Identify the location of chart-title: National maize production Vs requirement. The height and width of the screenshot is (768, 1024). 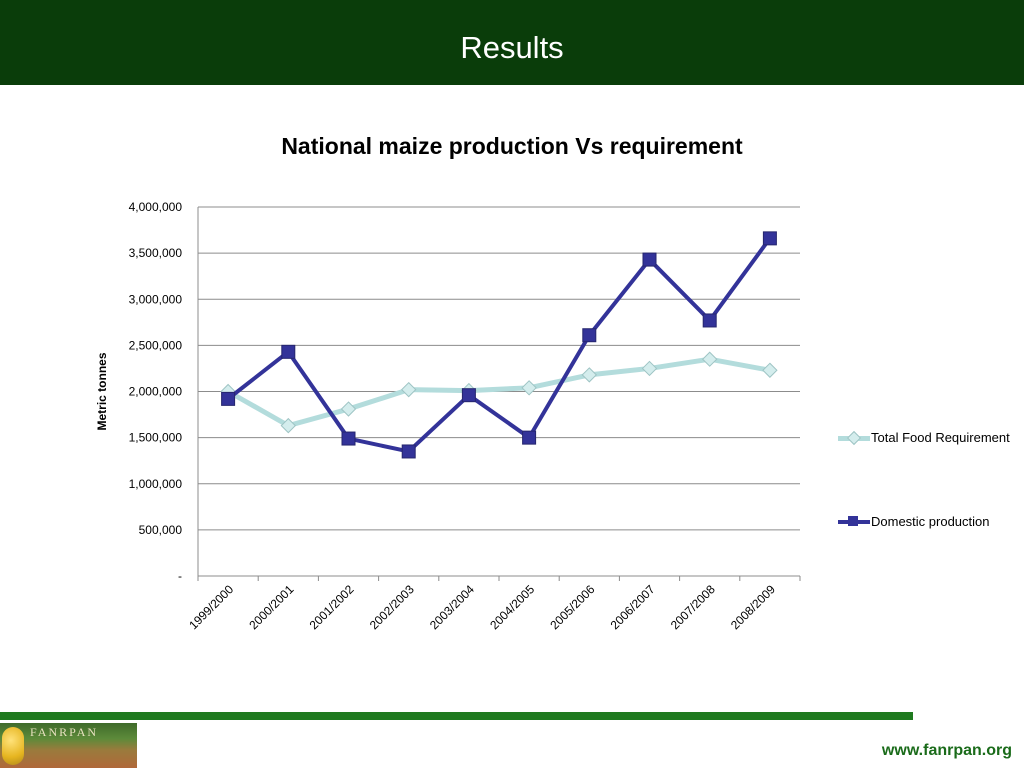
(512, 146).